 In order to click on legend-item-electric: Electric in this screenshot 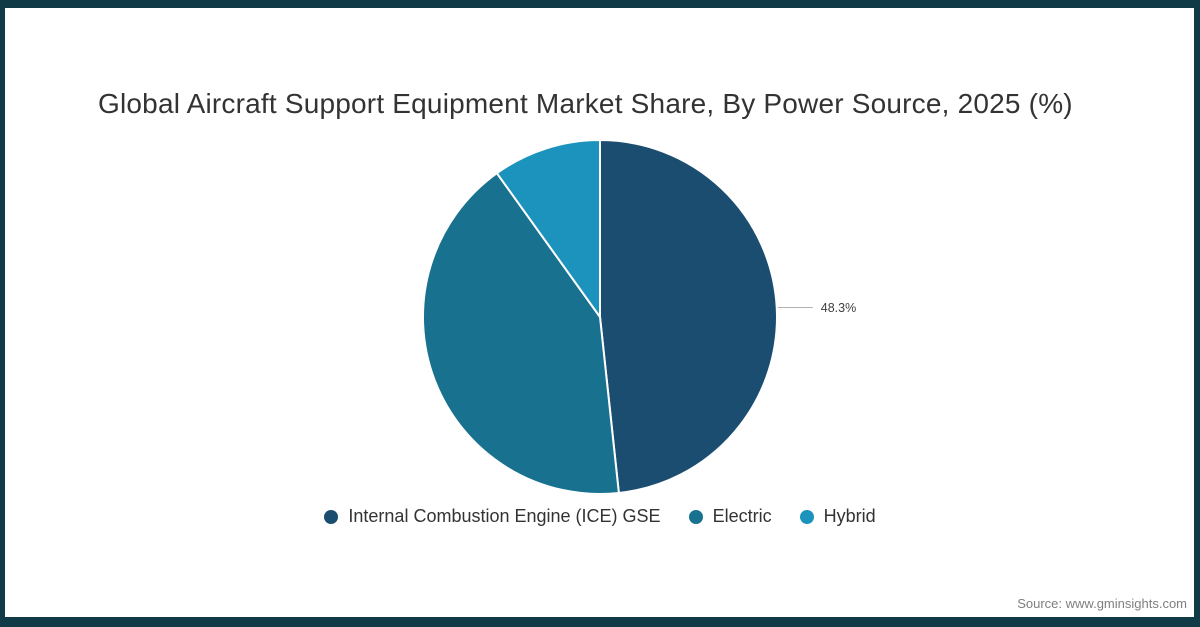, I will do `click(730, 516)`.